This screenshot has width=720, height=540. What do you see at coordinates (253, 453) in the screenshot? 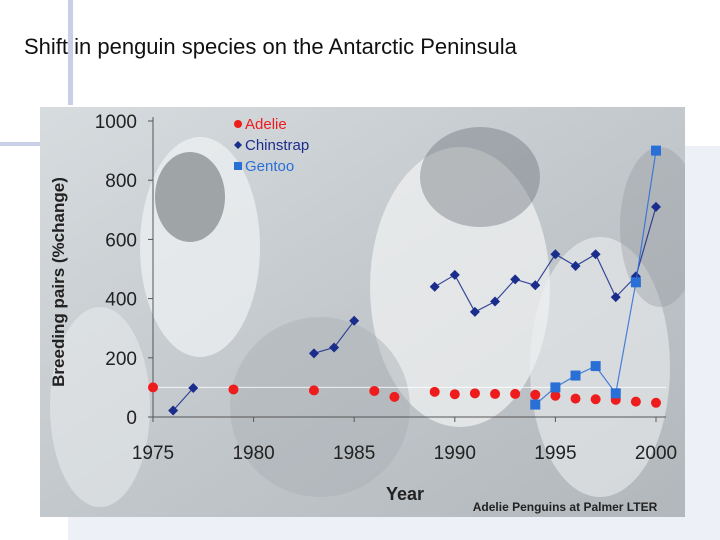
I see `x-tick-label-1980: 1980` at bounding box center [253, 453].